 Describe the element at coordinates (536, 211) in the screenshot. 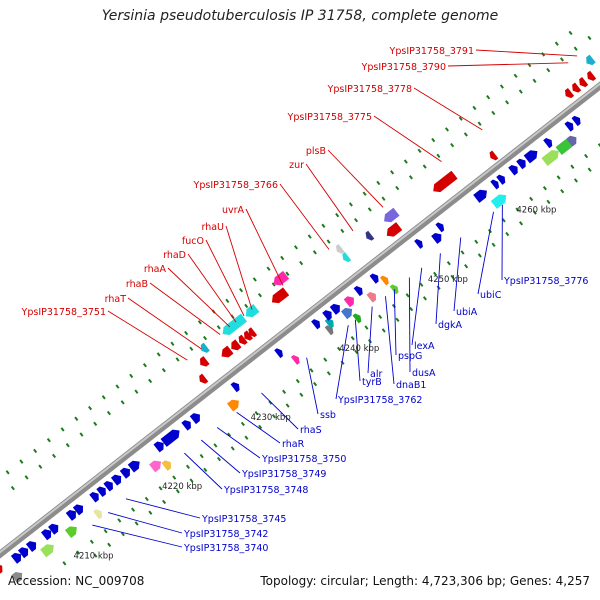

I see `scale-tick-label: 4260 kbp` at that location.